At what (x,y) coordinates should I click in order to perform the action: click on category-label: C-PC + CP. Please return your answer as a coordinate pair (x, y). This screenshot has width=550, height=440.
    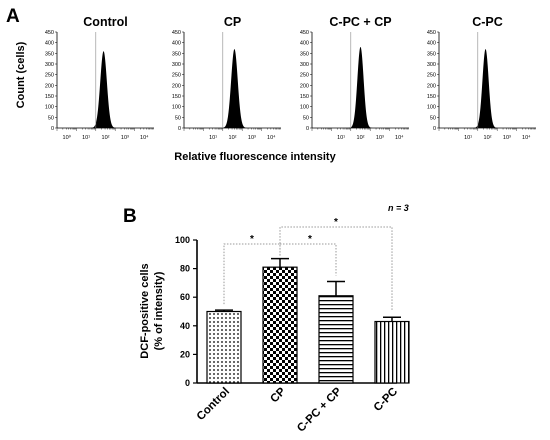
    Looking at the image, I should click on (319, 409).